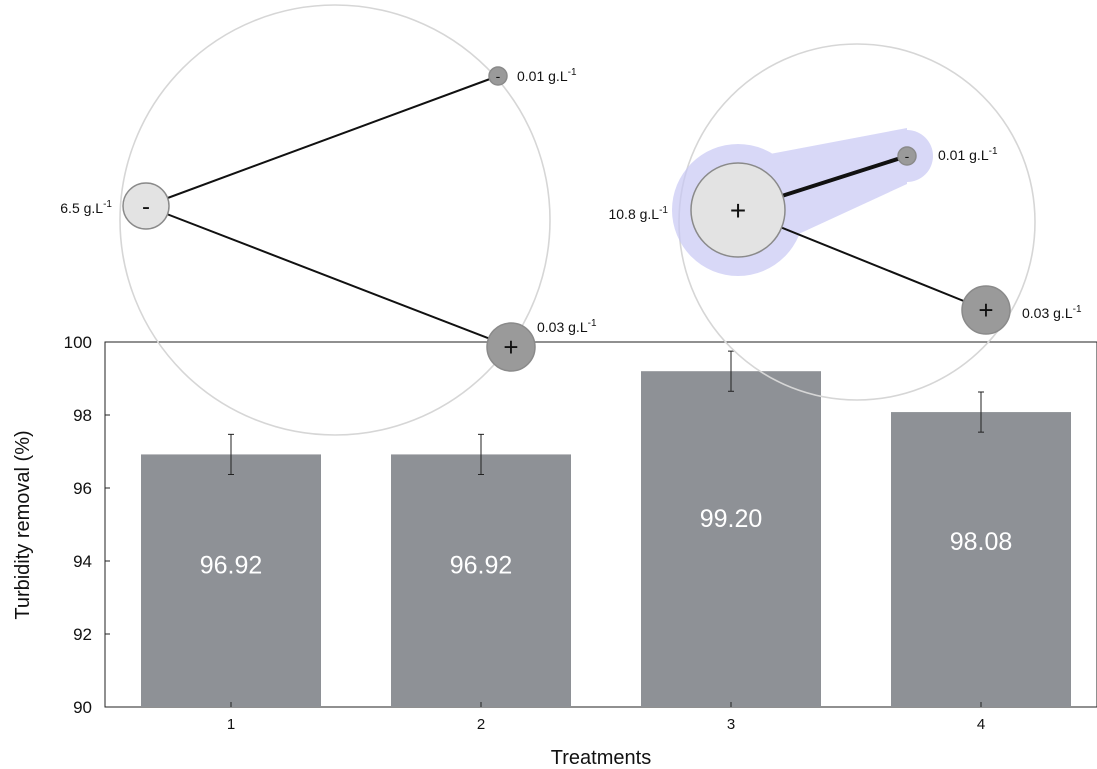 The width and height of the screenshot is (1097, 769). Describe the element at coordinates (87, 525) in the screenshot. I see `y-axis-ticks: 90 92 94 96 98 100` at that location.